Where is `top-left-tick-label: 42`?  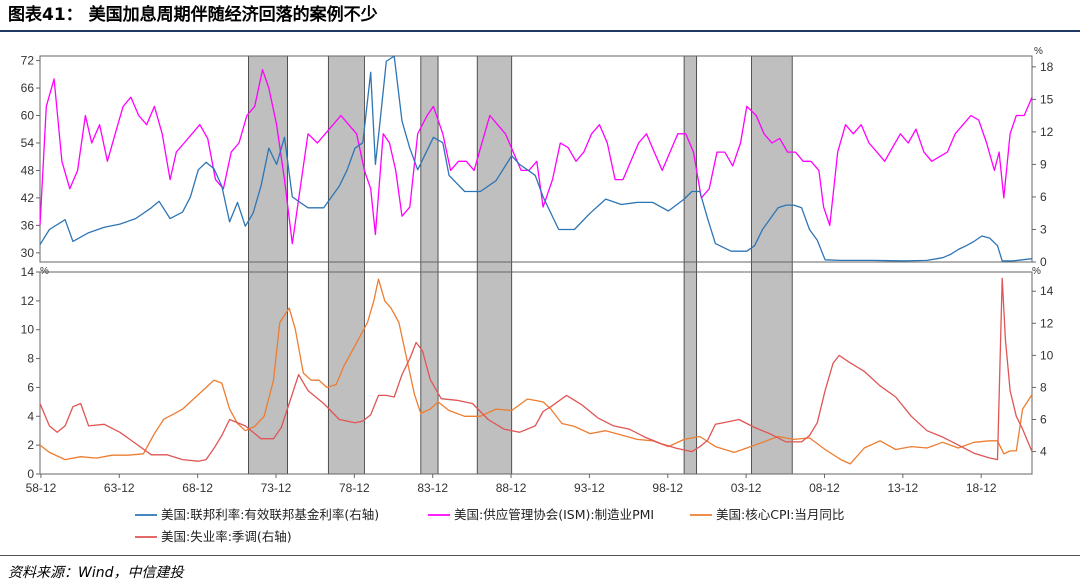
top-left-tick-label: 42 is located at coordinates (28, 198).